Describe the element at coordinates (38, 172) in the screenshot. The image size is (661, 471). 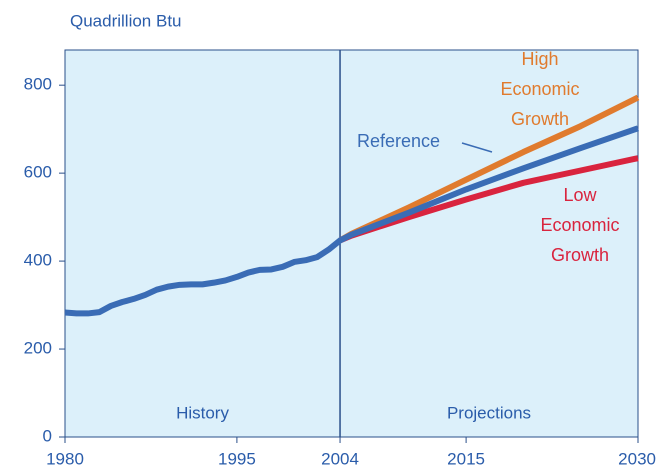
I see `y-tick-label: 600` at that location.